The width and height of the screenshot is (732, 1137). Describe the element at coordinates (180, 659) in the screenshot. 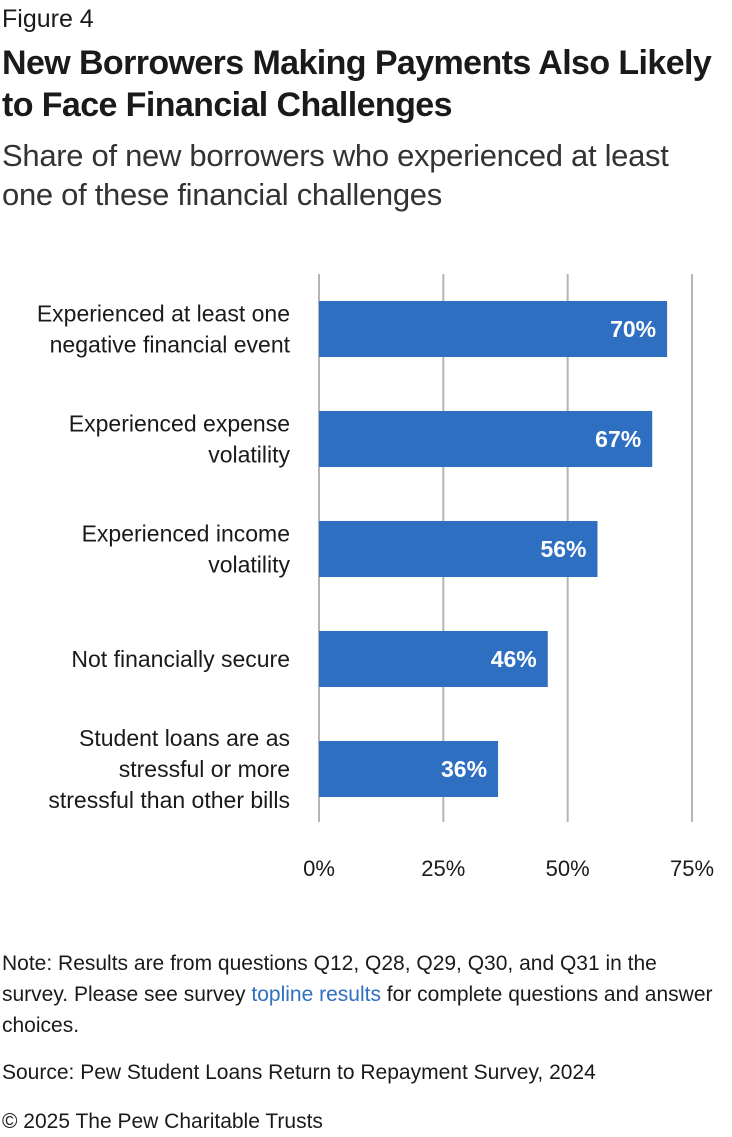

I see `category-label: Not financially secure` at that location.